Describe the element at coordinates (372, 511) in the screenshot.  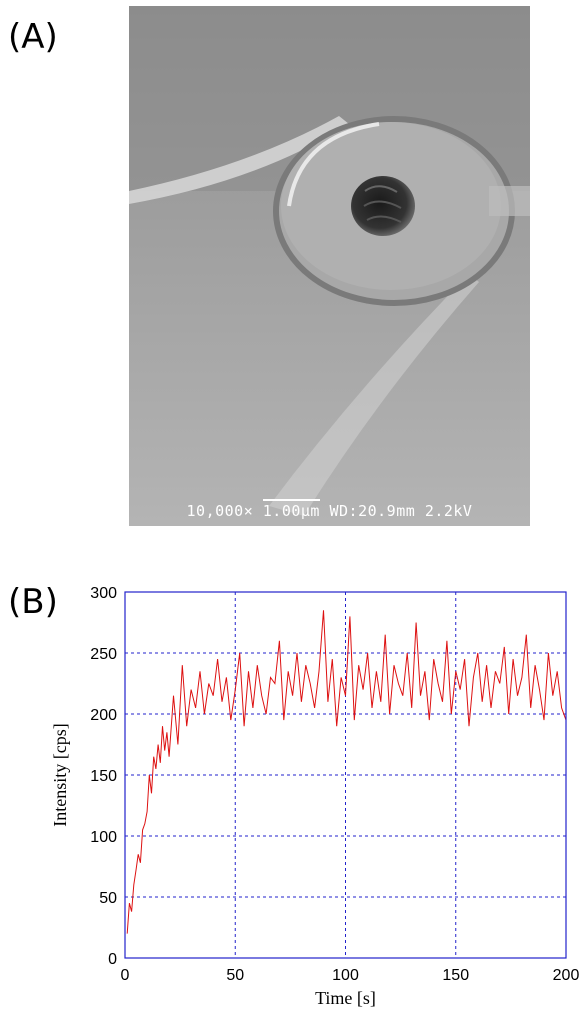
I see `sem-working-distance: WD:20.9mm` at that location.